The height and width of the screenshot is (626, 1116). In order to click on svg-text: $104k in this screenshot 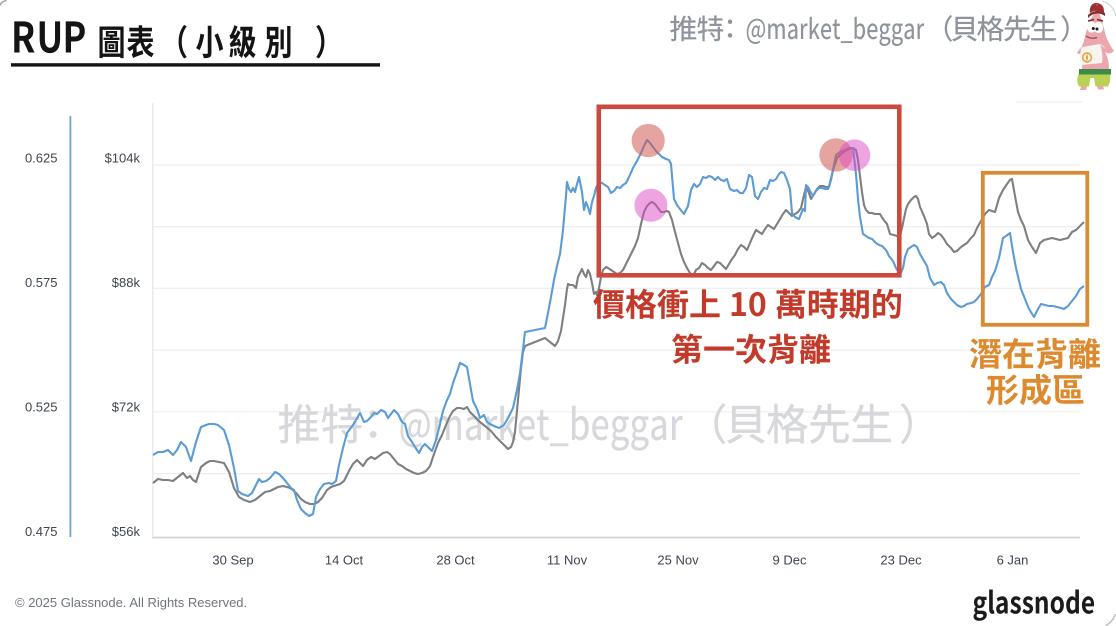, I will do `click(123, 157)`.